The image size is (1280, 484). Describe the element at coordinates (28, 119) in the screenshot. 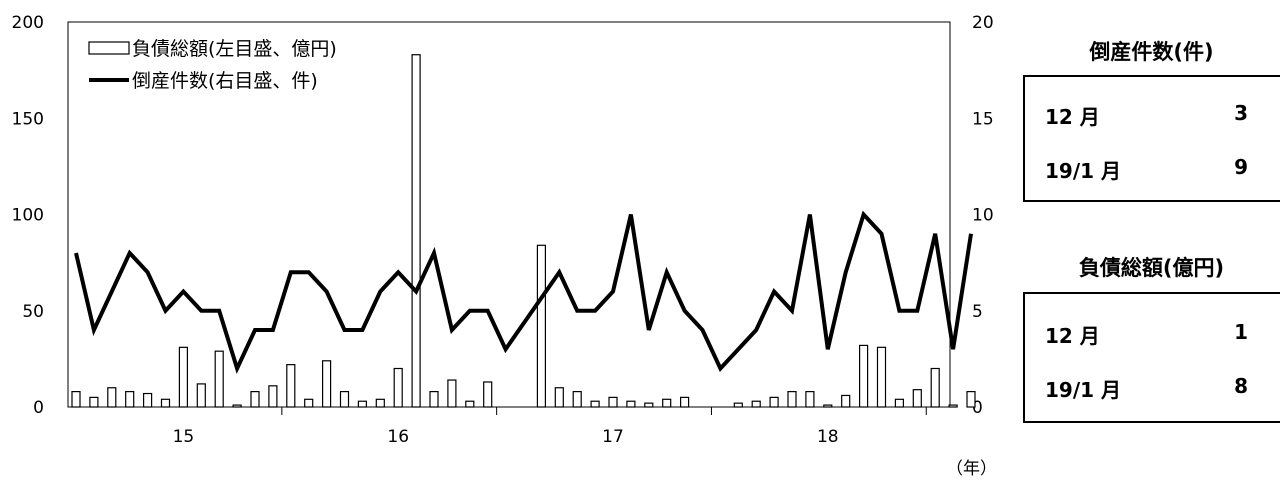

I see `left-tick-label: 150` at that location.